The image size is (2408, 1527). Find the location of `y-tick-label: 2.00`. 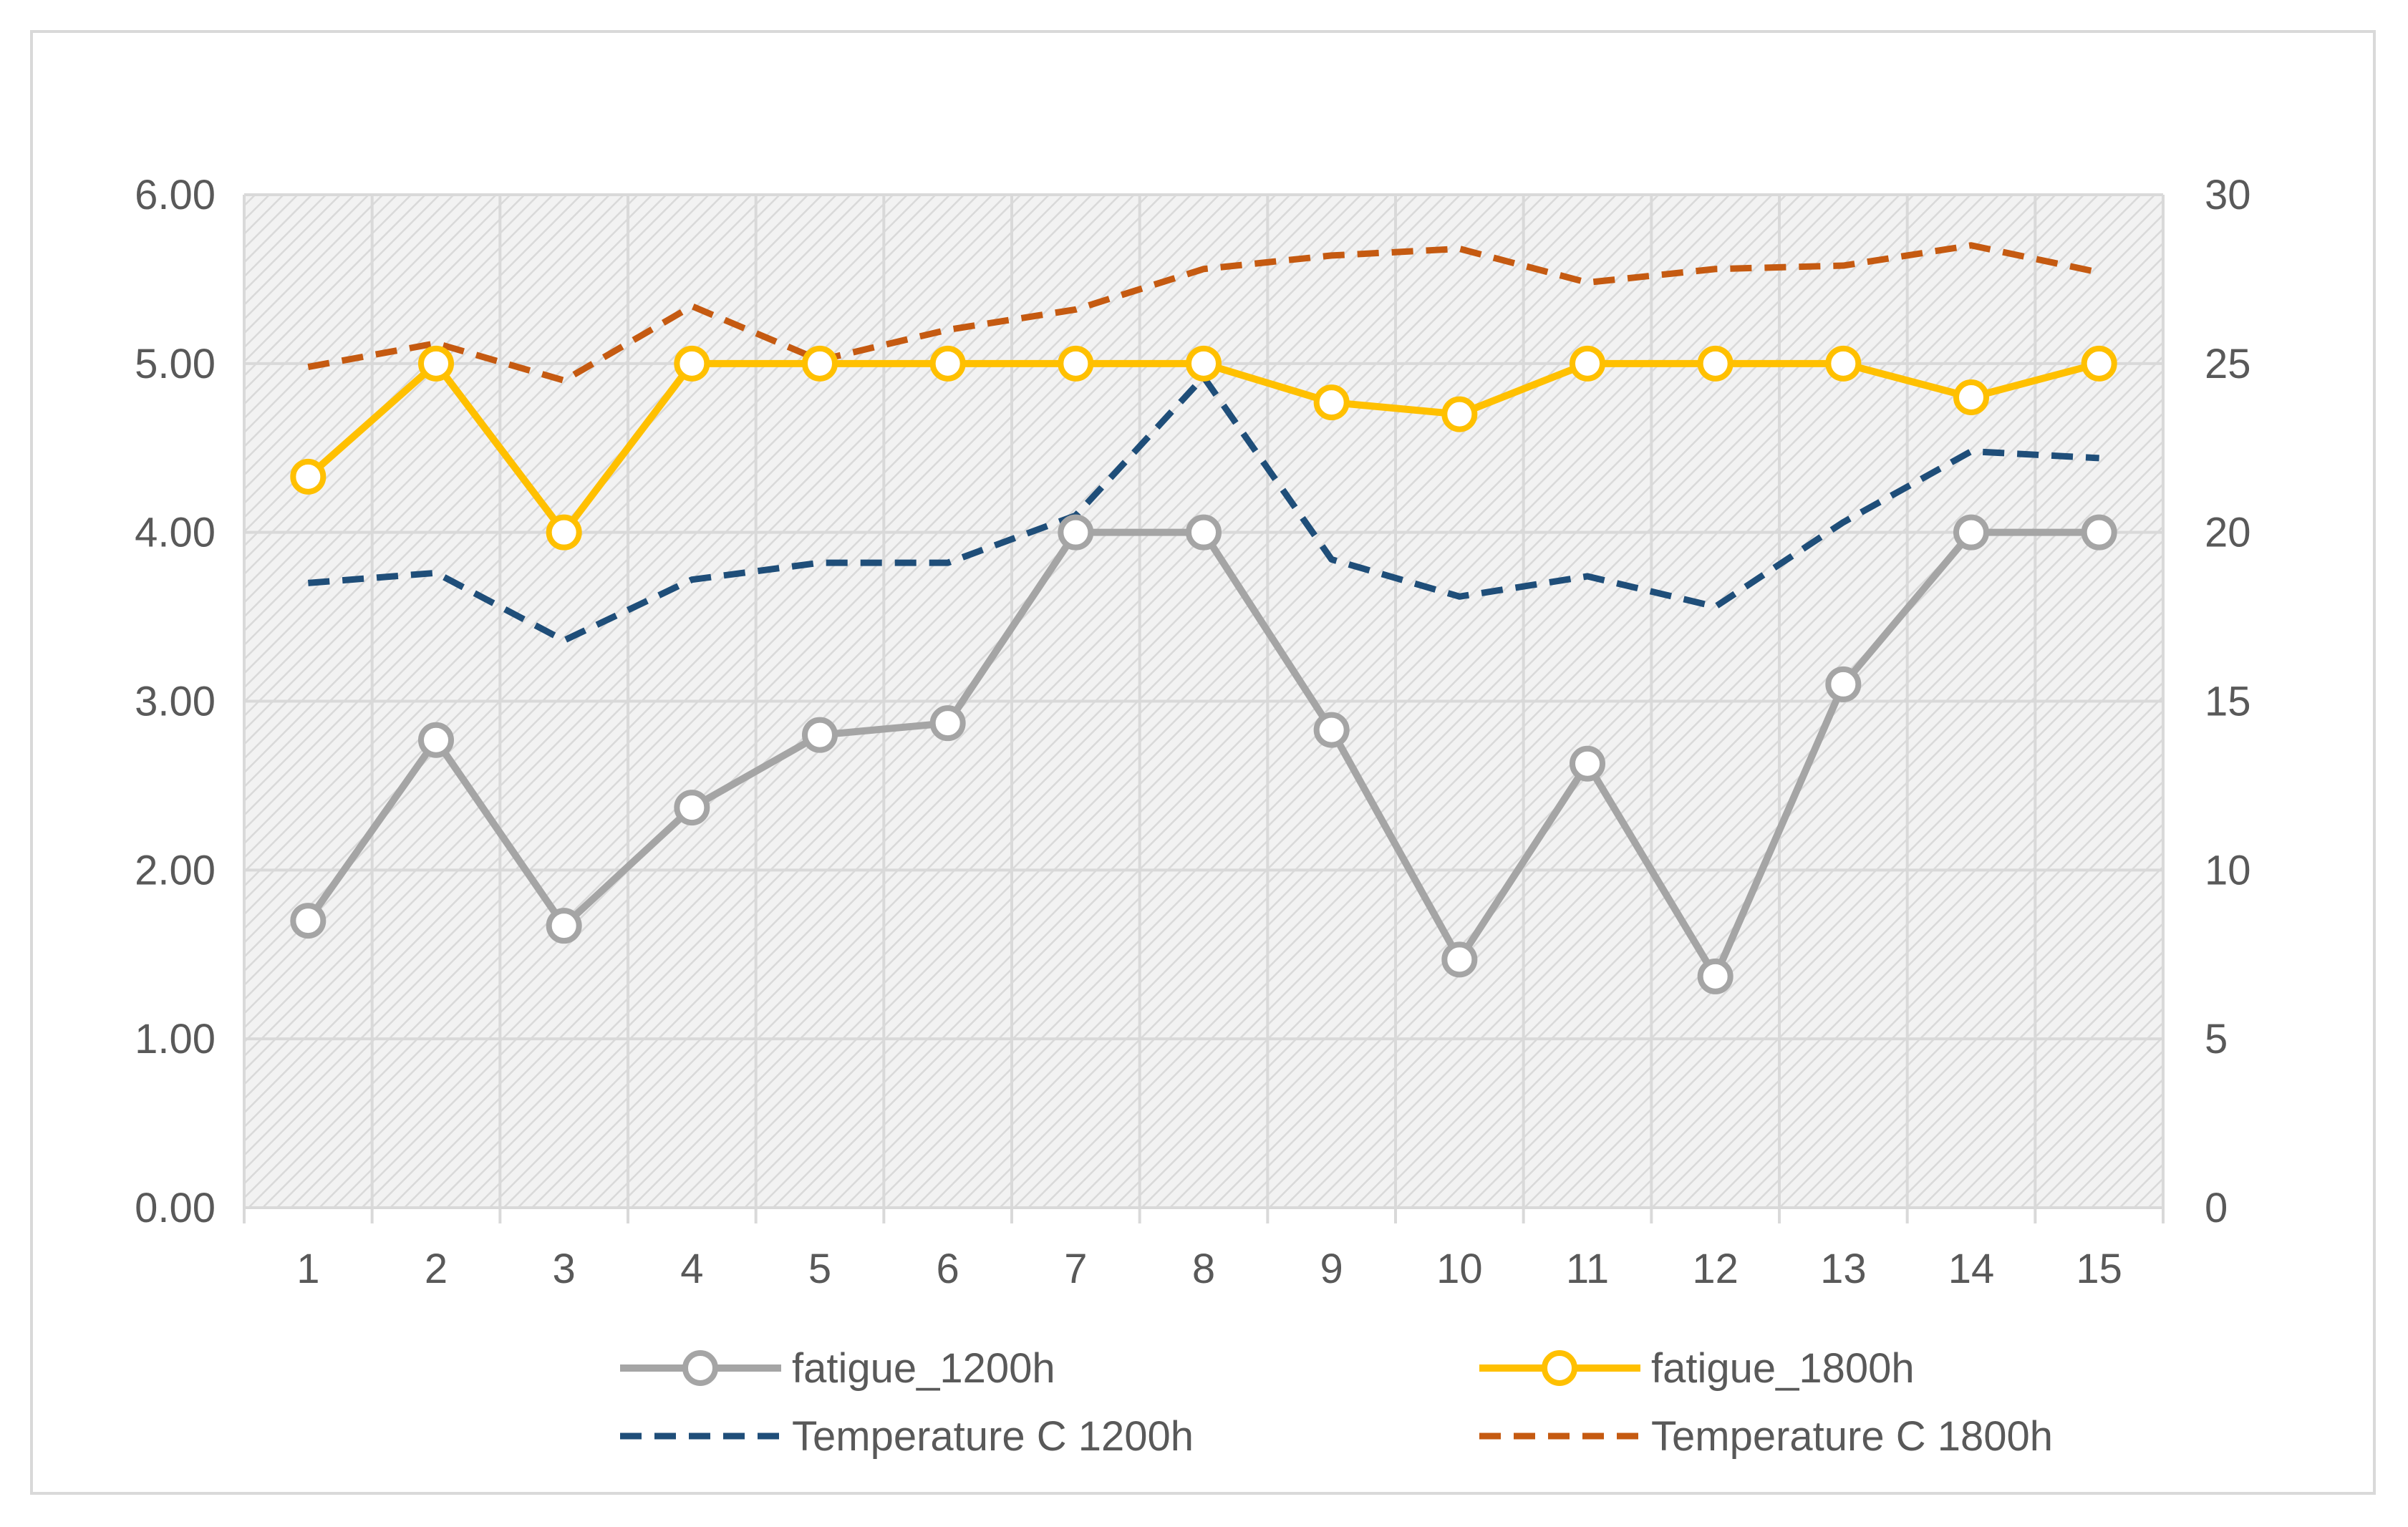

y-tick-label: 2.00 is located at coordinates (175, 870).